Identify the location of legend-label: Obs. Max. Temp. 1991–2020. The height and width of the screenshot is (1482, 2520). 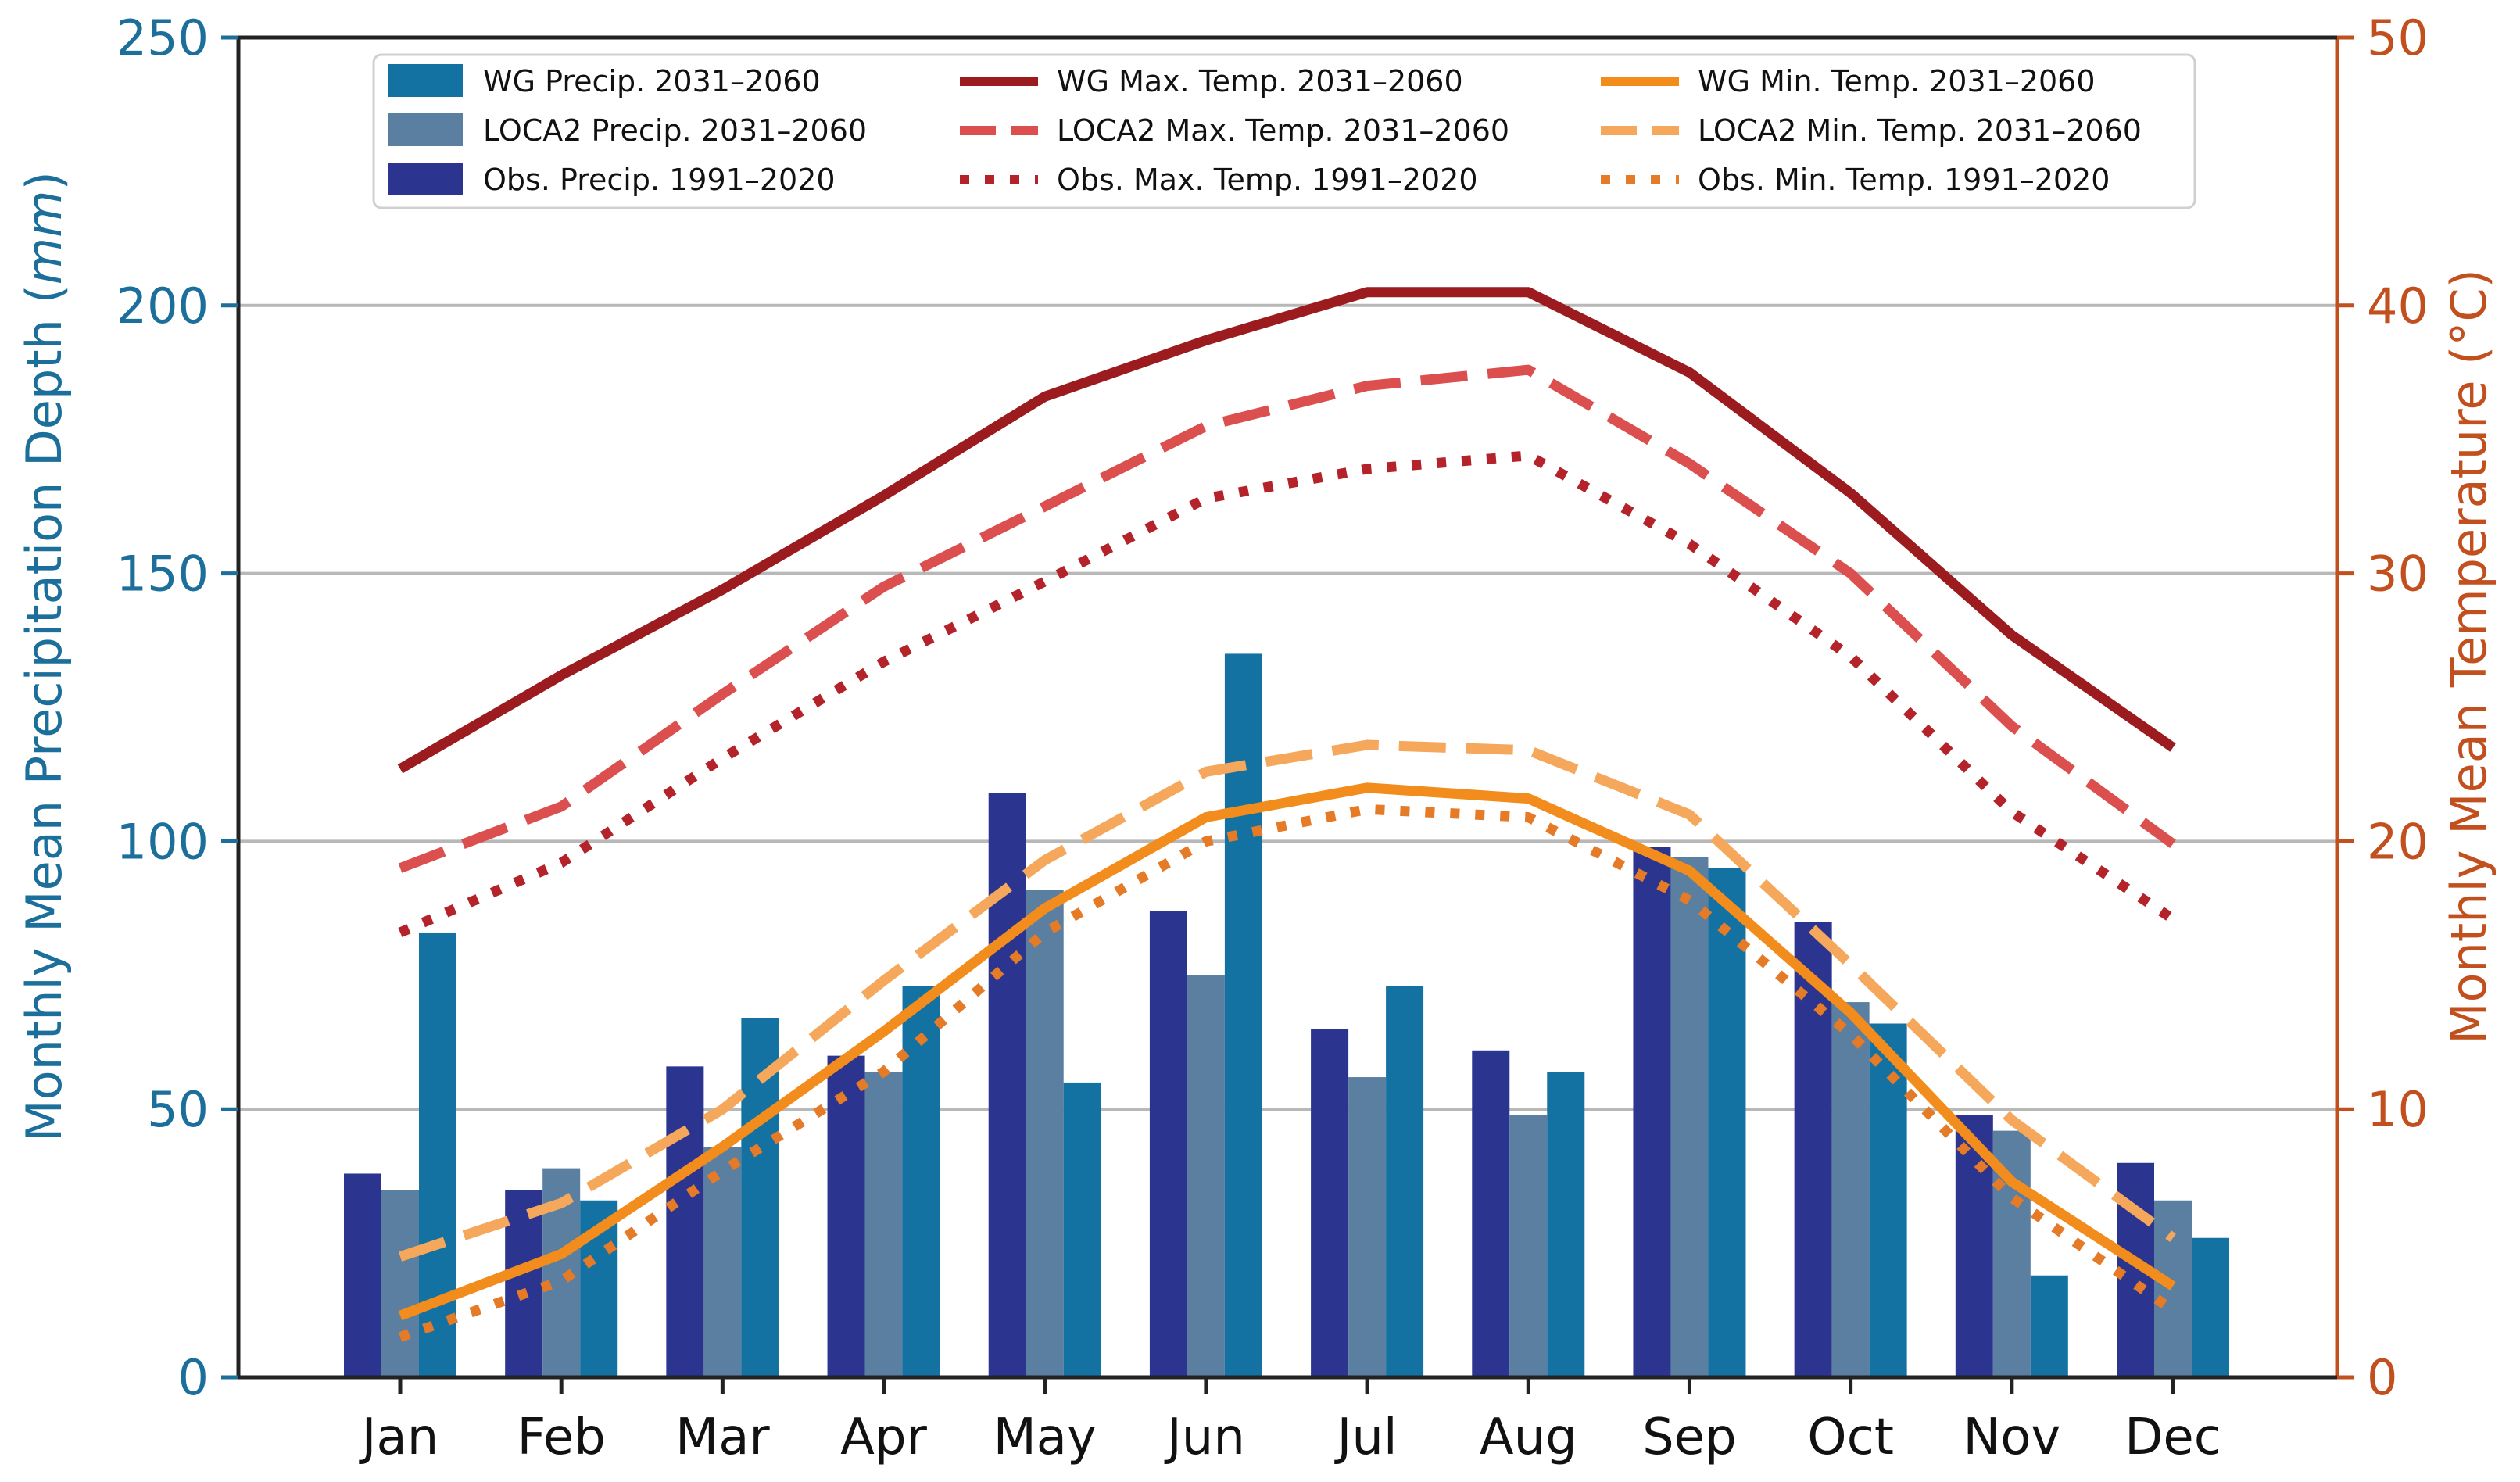
(1267, 180).